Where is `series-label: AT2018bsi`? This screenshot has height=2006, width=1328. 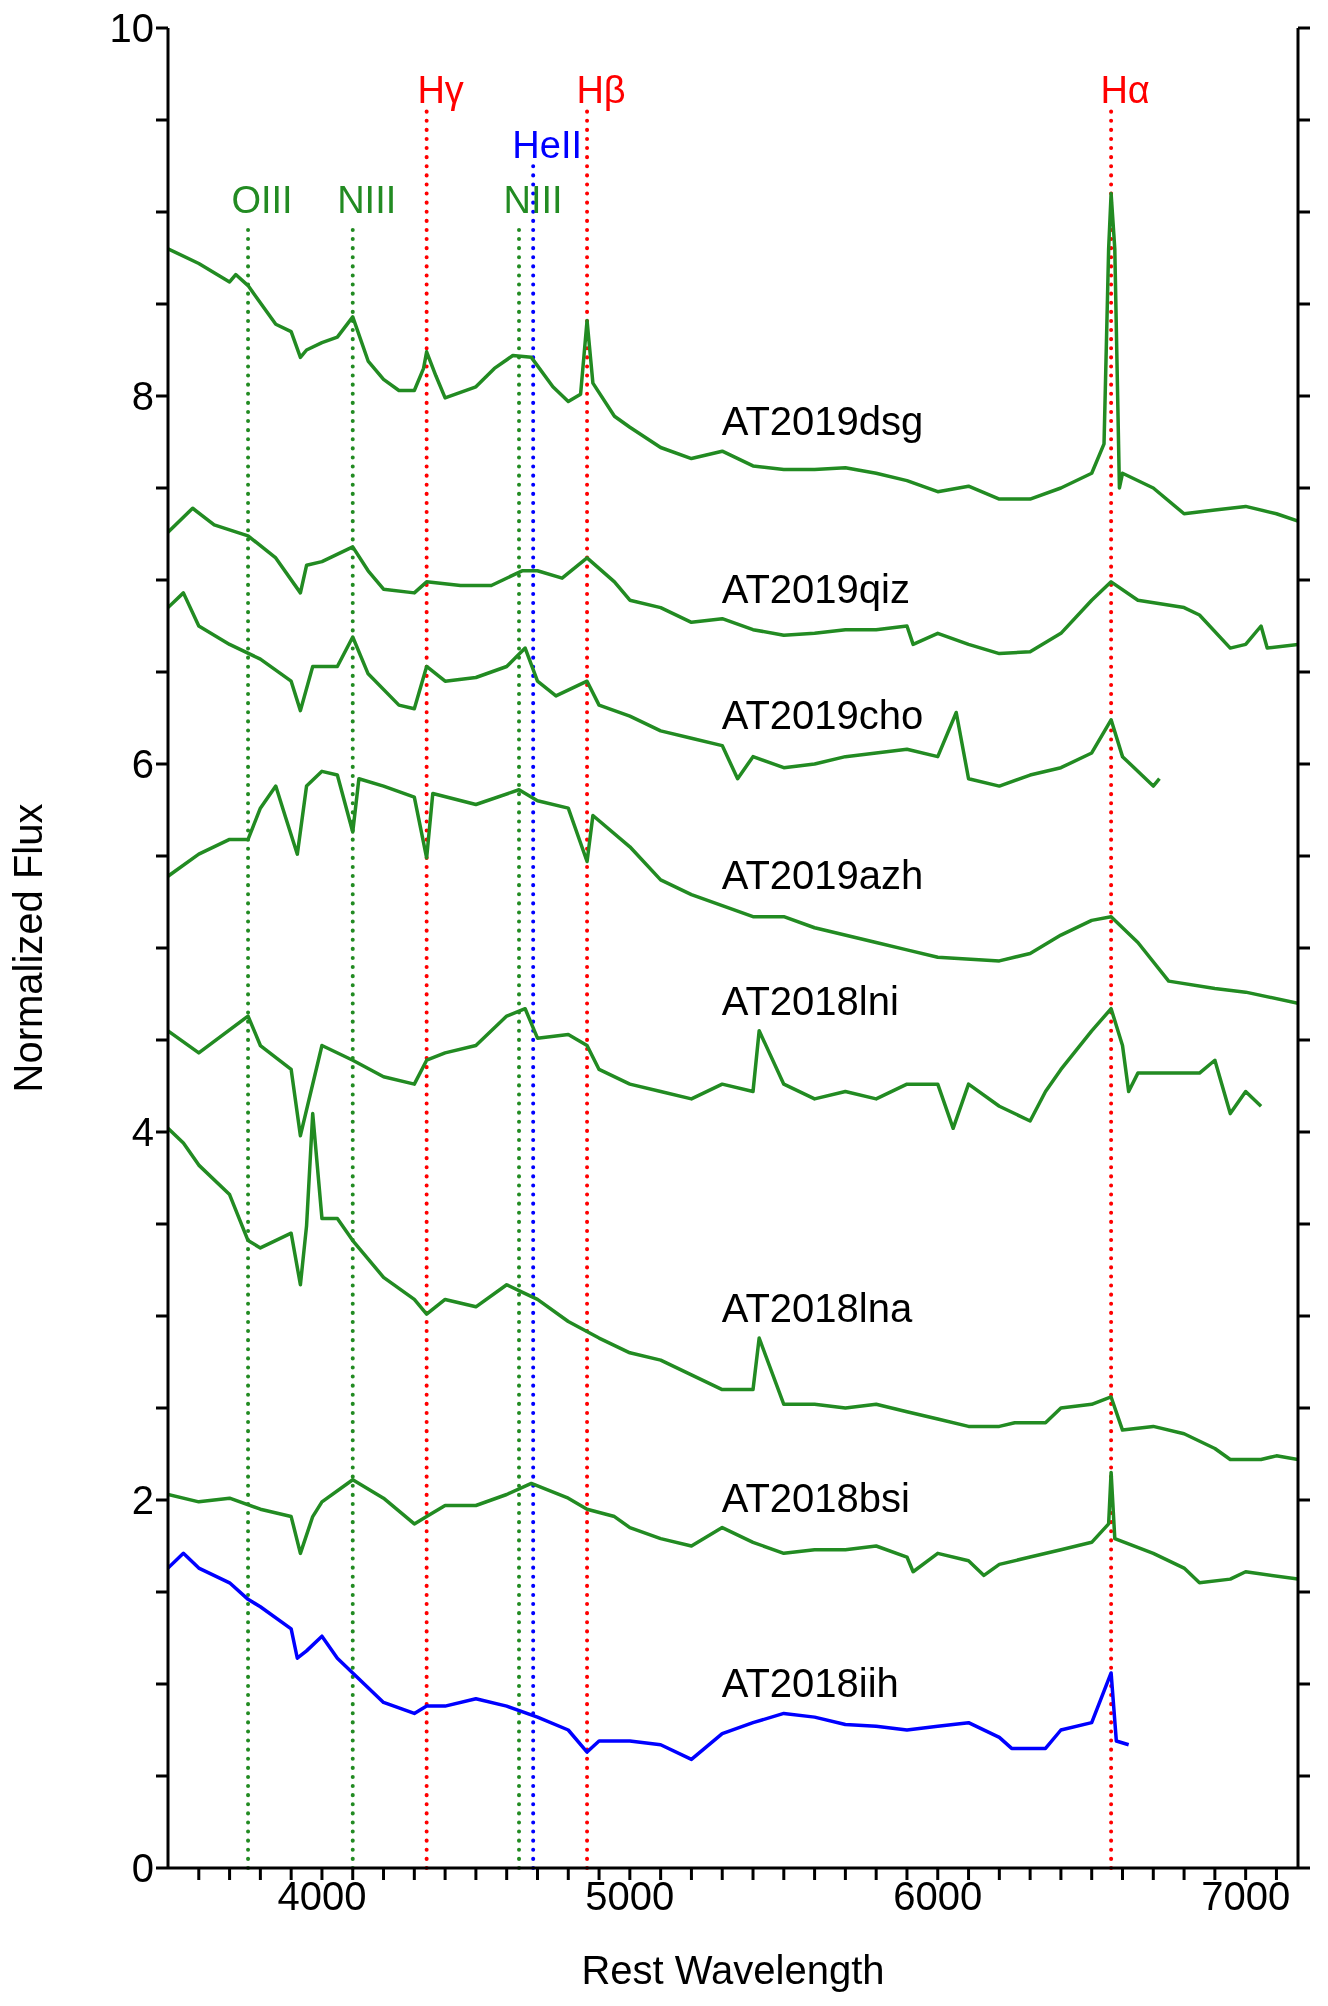 series-label: AT2018bsi is located at coordinates (815, 1497).